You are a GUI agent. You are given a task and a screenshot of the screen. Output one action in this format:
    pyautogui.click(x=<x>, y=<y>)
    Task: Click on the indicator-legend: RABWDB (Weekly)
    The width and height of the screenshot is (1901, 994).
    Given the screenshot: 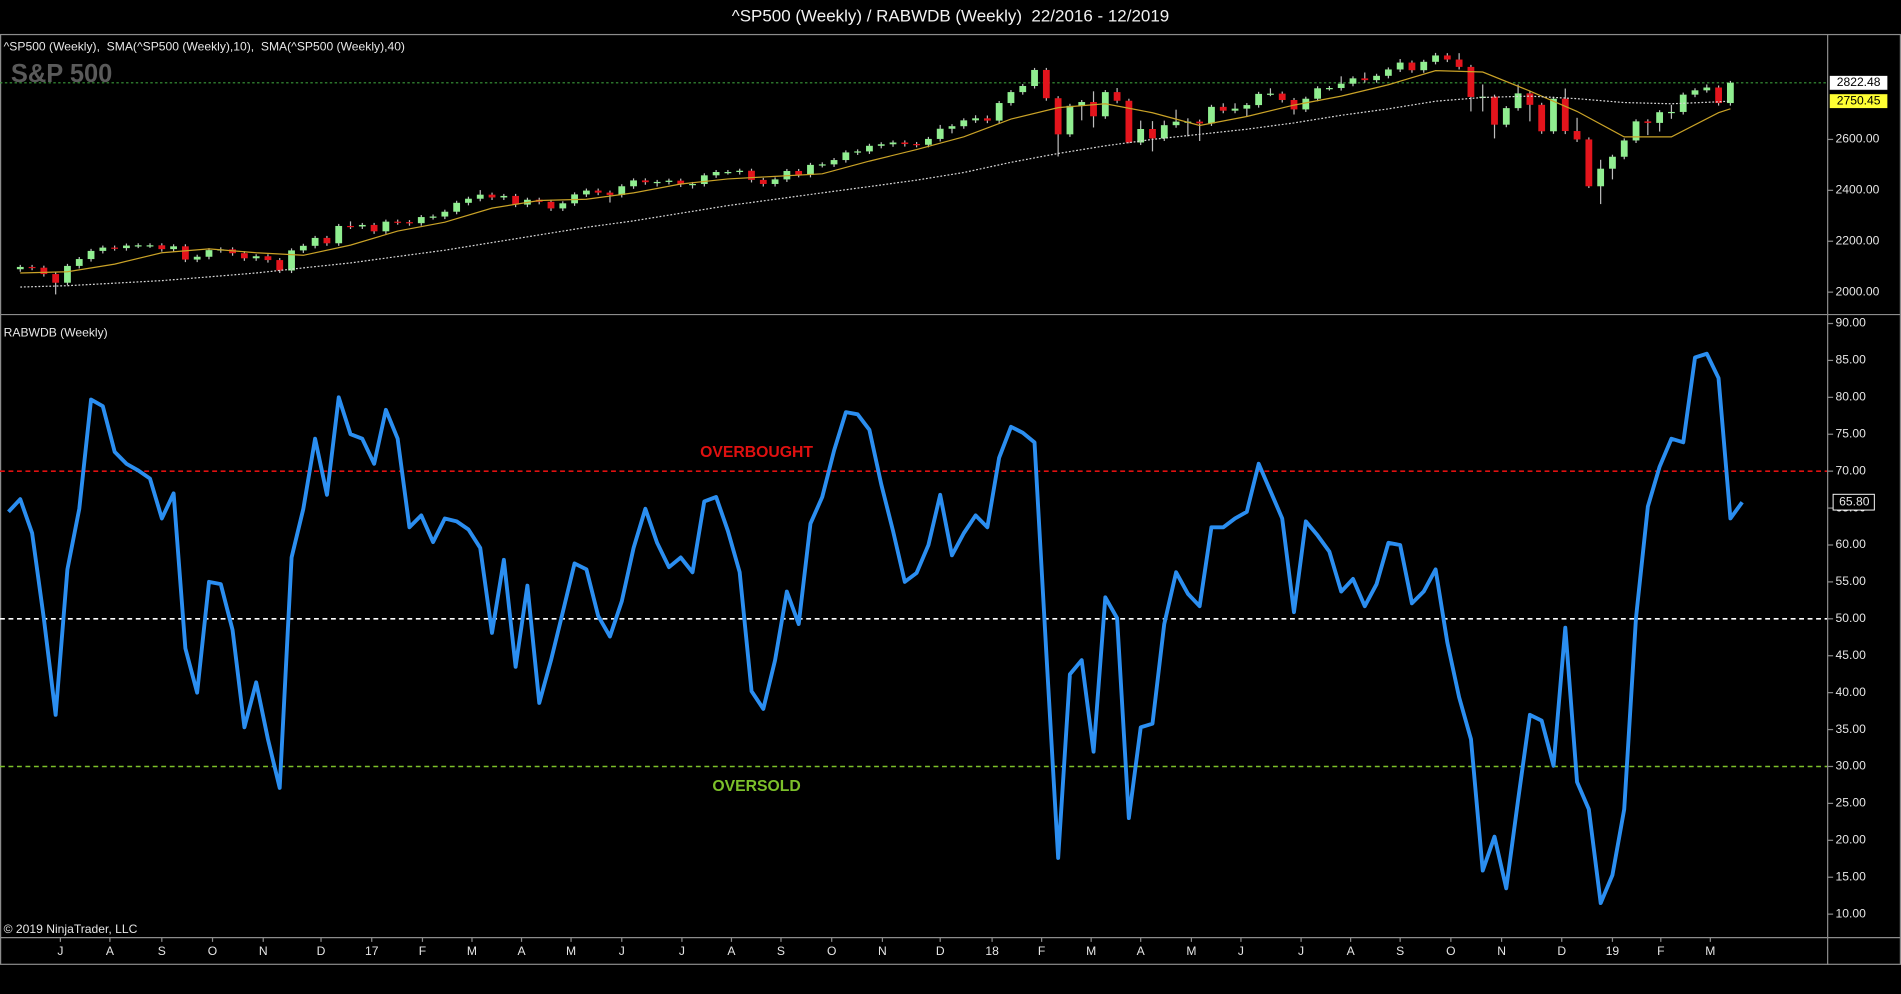 What is the action you would take?
    pyautogui.click(x=56, y=333)
    